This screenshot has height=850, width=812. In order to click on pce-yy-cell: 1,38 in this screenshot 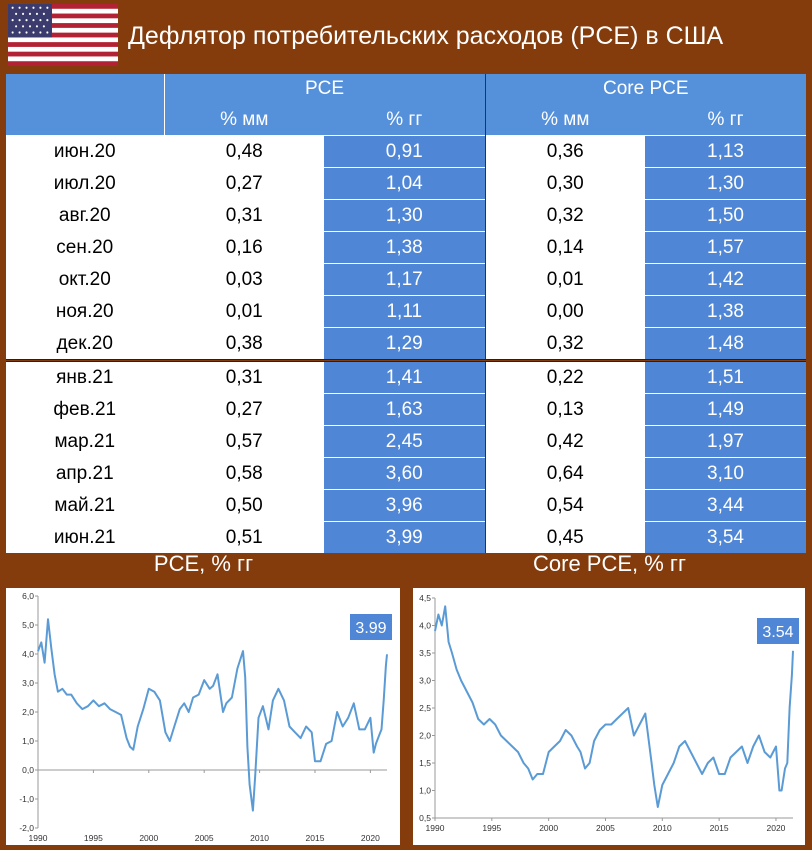, I will do `click(405, 247)`.